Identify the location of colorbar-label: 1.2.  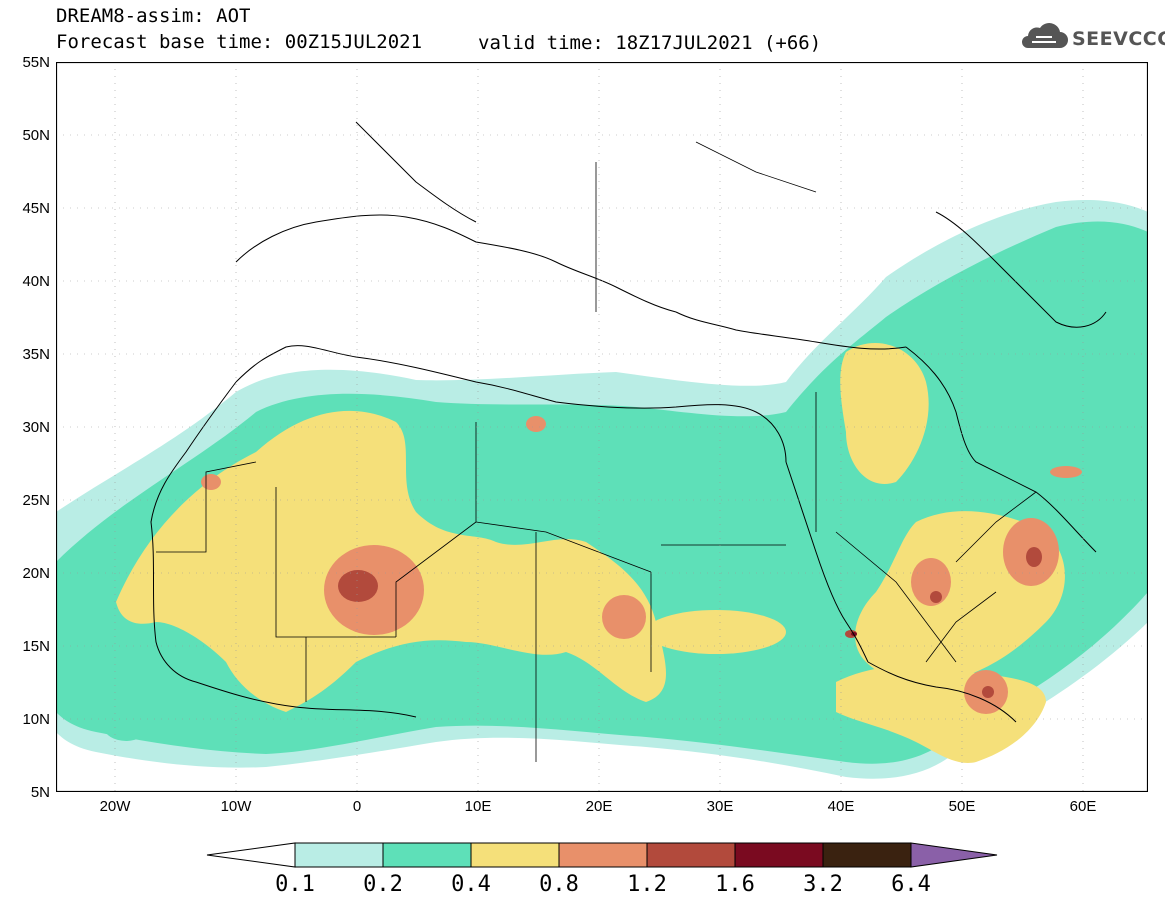
(647, 884).